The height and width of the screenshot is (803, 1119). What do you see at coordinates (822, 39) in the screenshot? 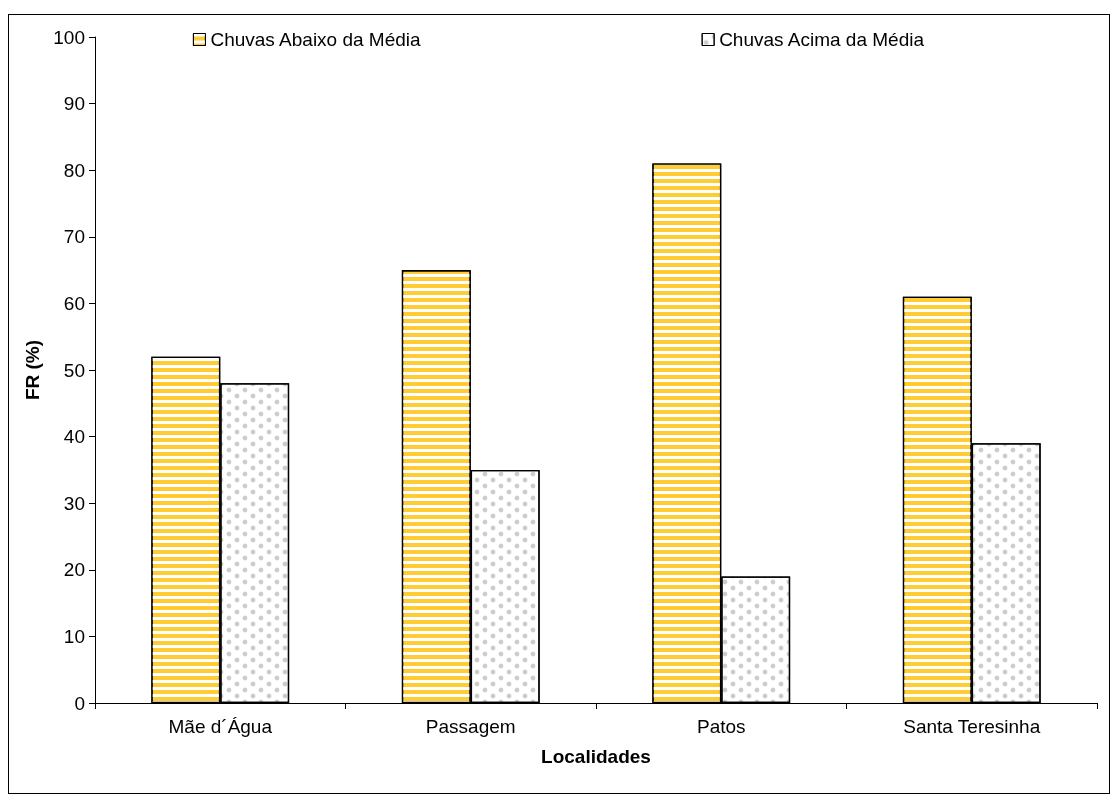
I see `legend-label: Chuvas Acima da Média` at bounding box center [822, 39].